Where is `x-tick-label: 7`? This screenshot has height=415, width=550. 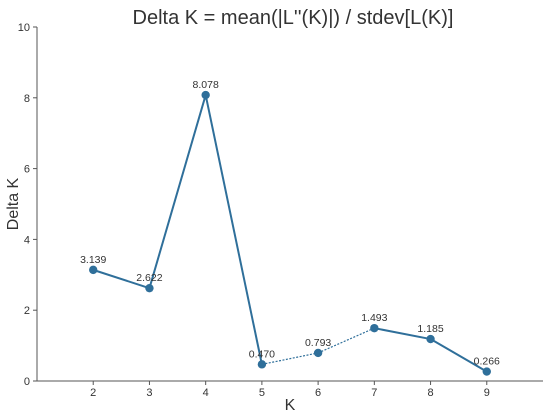
x-tick-label: 7 is located at coordinates (374, 393).